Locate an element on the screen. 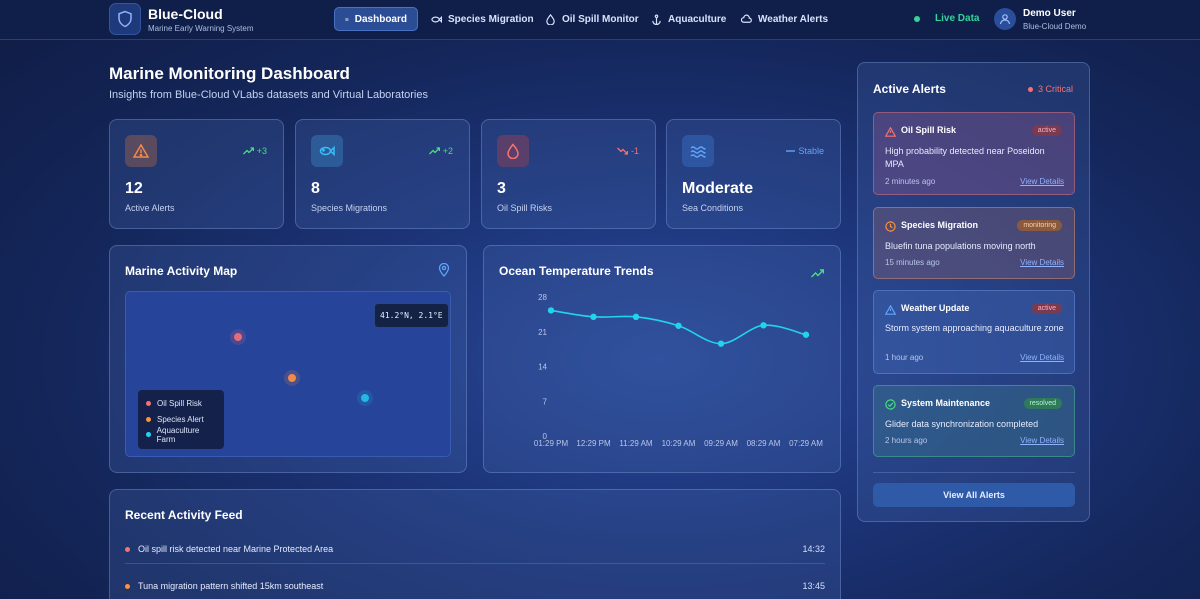 The height and width of the screenshot is (599, 1200). user-icon is located at coordinates (1005, 19).